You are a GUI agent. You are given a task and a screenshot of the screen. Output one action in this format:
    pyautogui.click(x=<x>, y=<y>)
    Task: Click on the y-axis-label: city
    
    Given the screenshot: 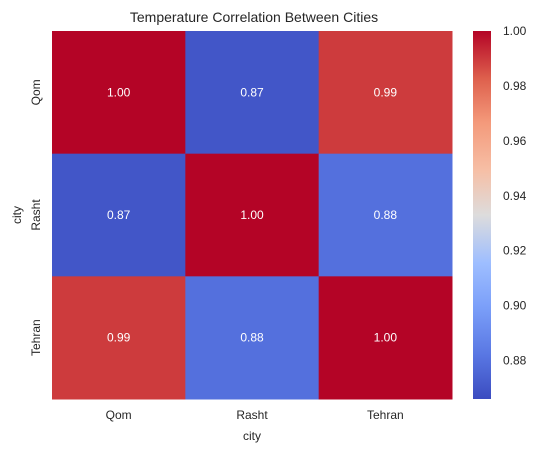 What is the action you would take?
    pyautogui.click(x=17, y=215)
    